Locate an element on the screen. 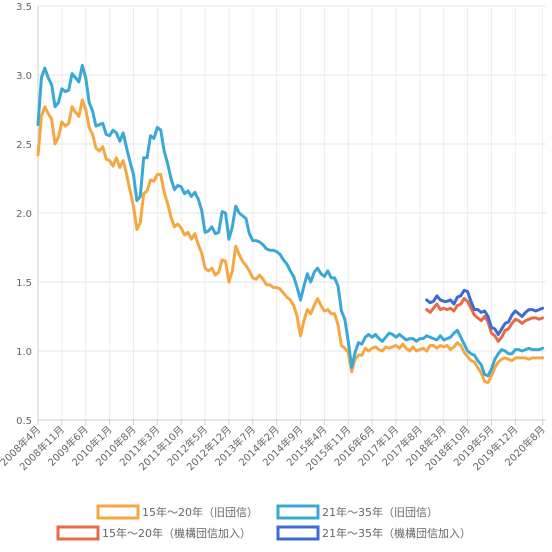  y-axis: 0.5 1.0 1.5 2.0 2.5 3.0 3.5 is located at coordinates (24, 214).